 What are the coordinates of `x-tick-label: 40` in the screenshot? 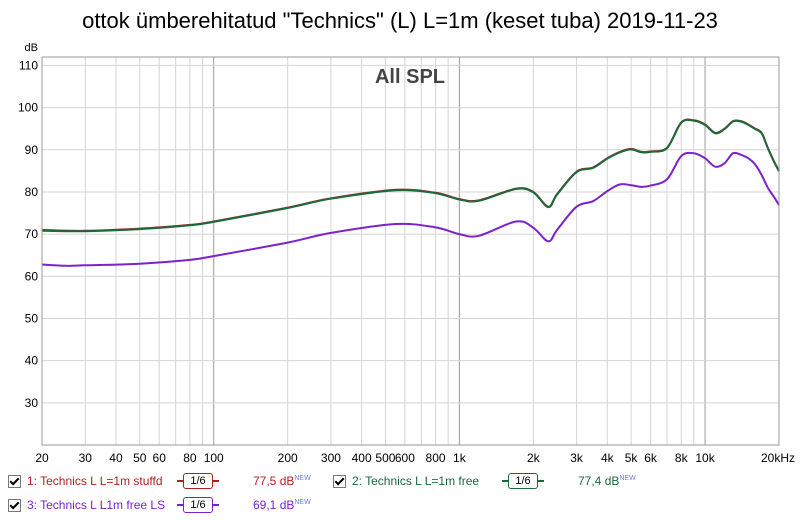 It's located at (116, 458).